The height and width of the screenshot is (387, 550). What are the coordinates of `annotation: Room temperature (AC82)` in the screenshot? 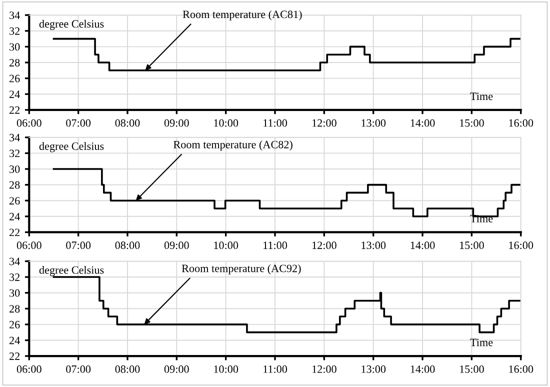 It's located at (233, 145).